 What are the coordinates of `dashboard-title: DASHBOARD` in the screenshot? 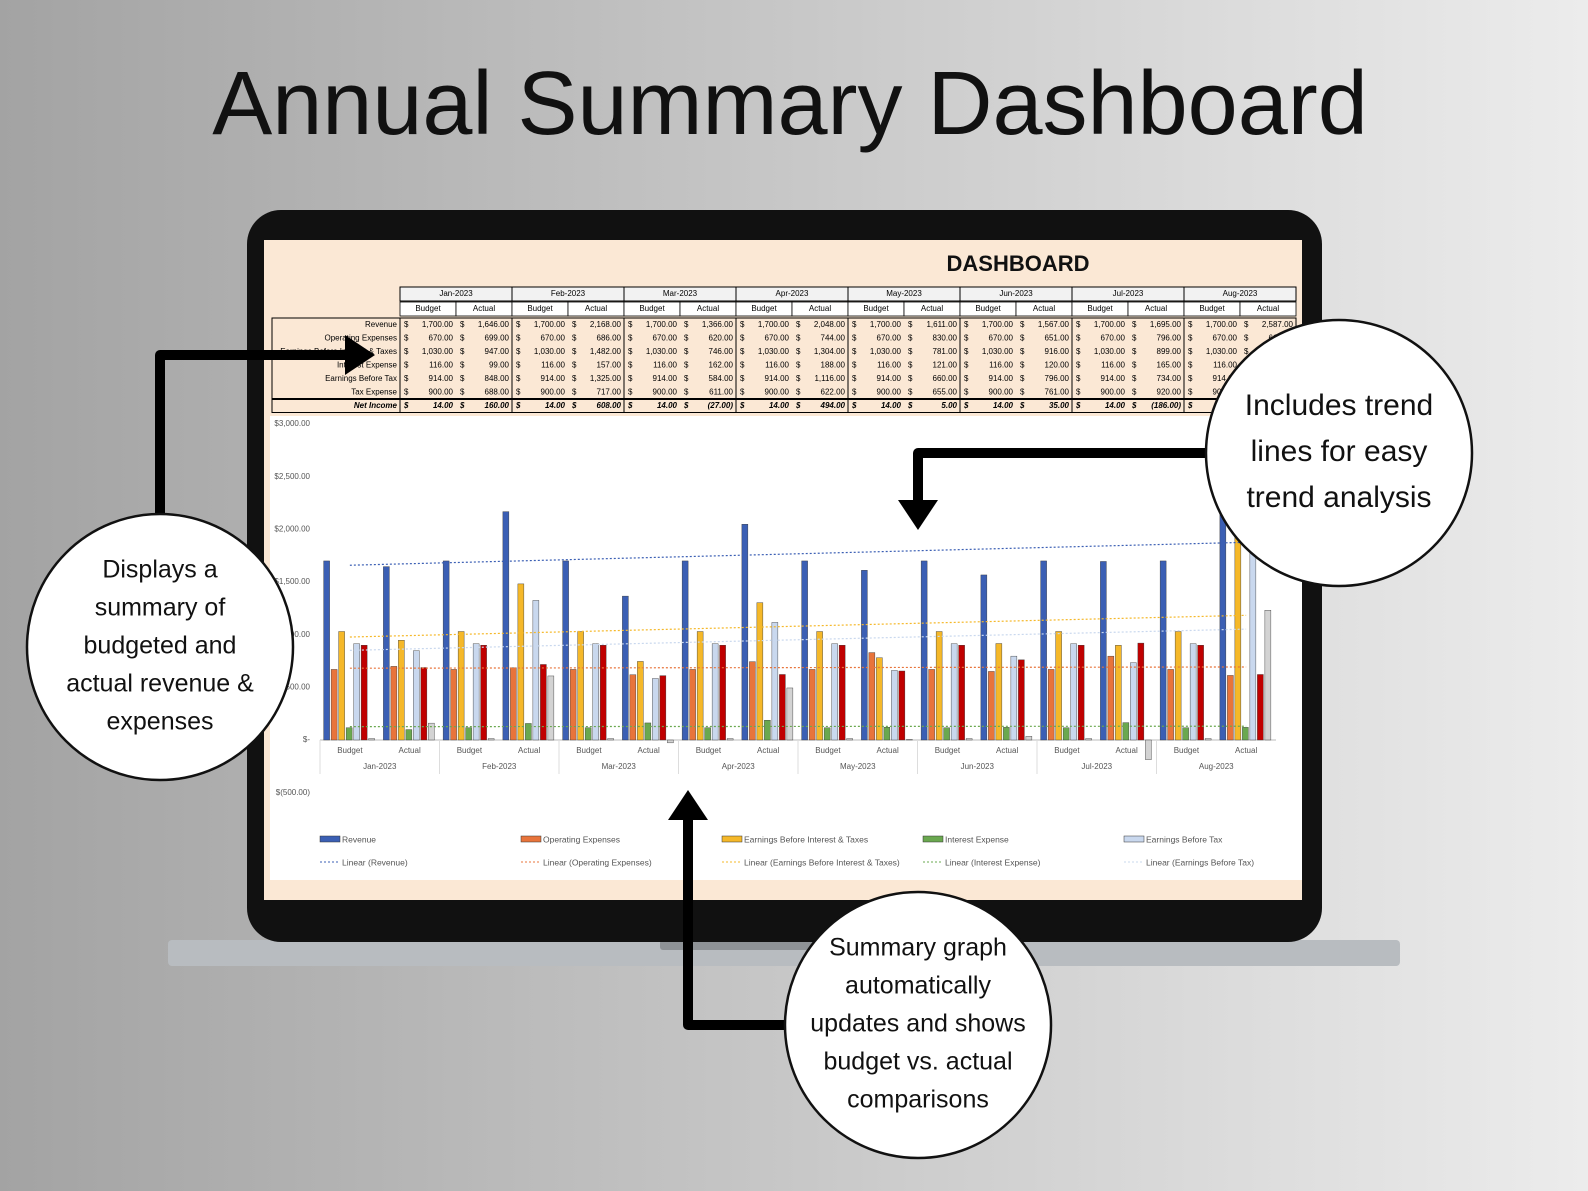 It's located at (1018, 263).